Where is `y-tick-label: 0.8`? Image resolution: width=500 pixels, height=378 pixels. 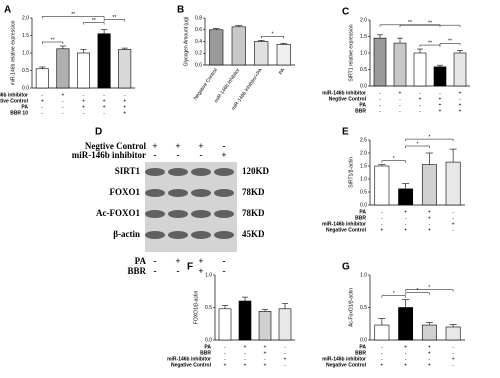
y-tick-label: 0.8 is located at coordinates (198, 18).